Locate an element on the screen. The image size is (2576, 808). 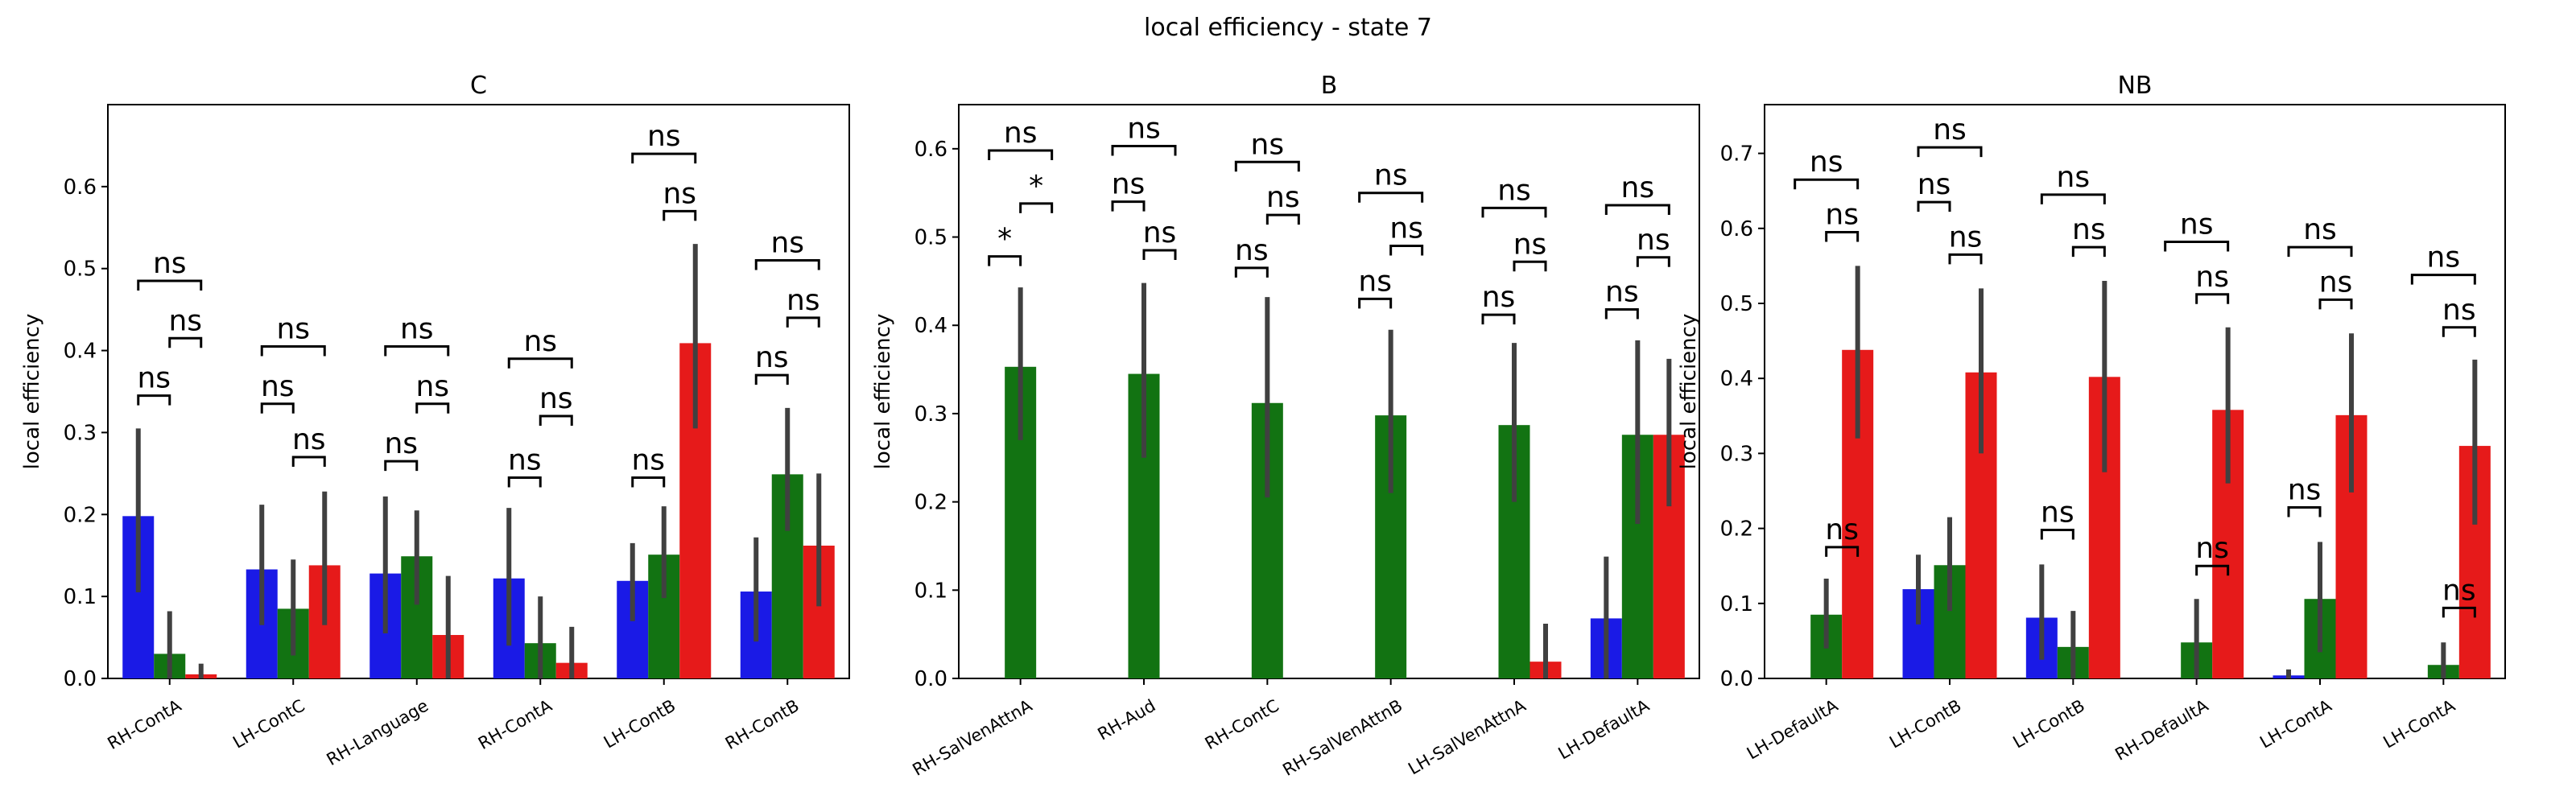
x-tick-label: RH-Language is located at coordinates (378, 733).